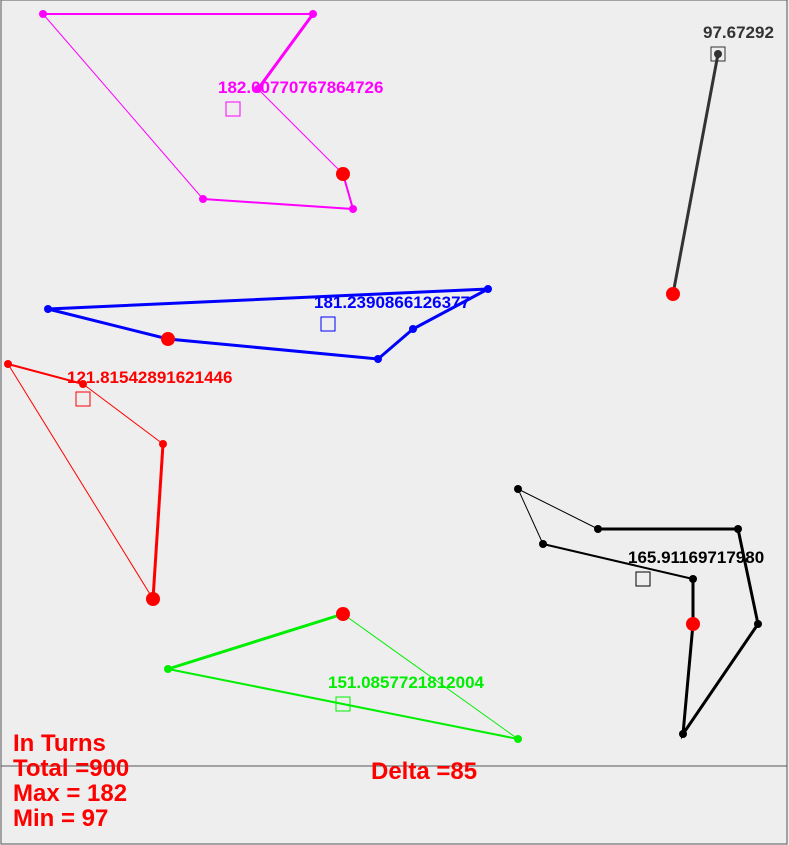 The image size is (789, 845). I want to click on magenta-thick-path, so click(285, 51).